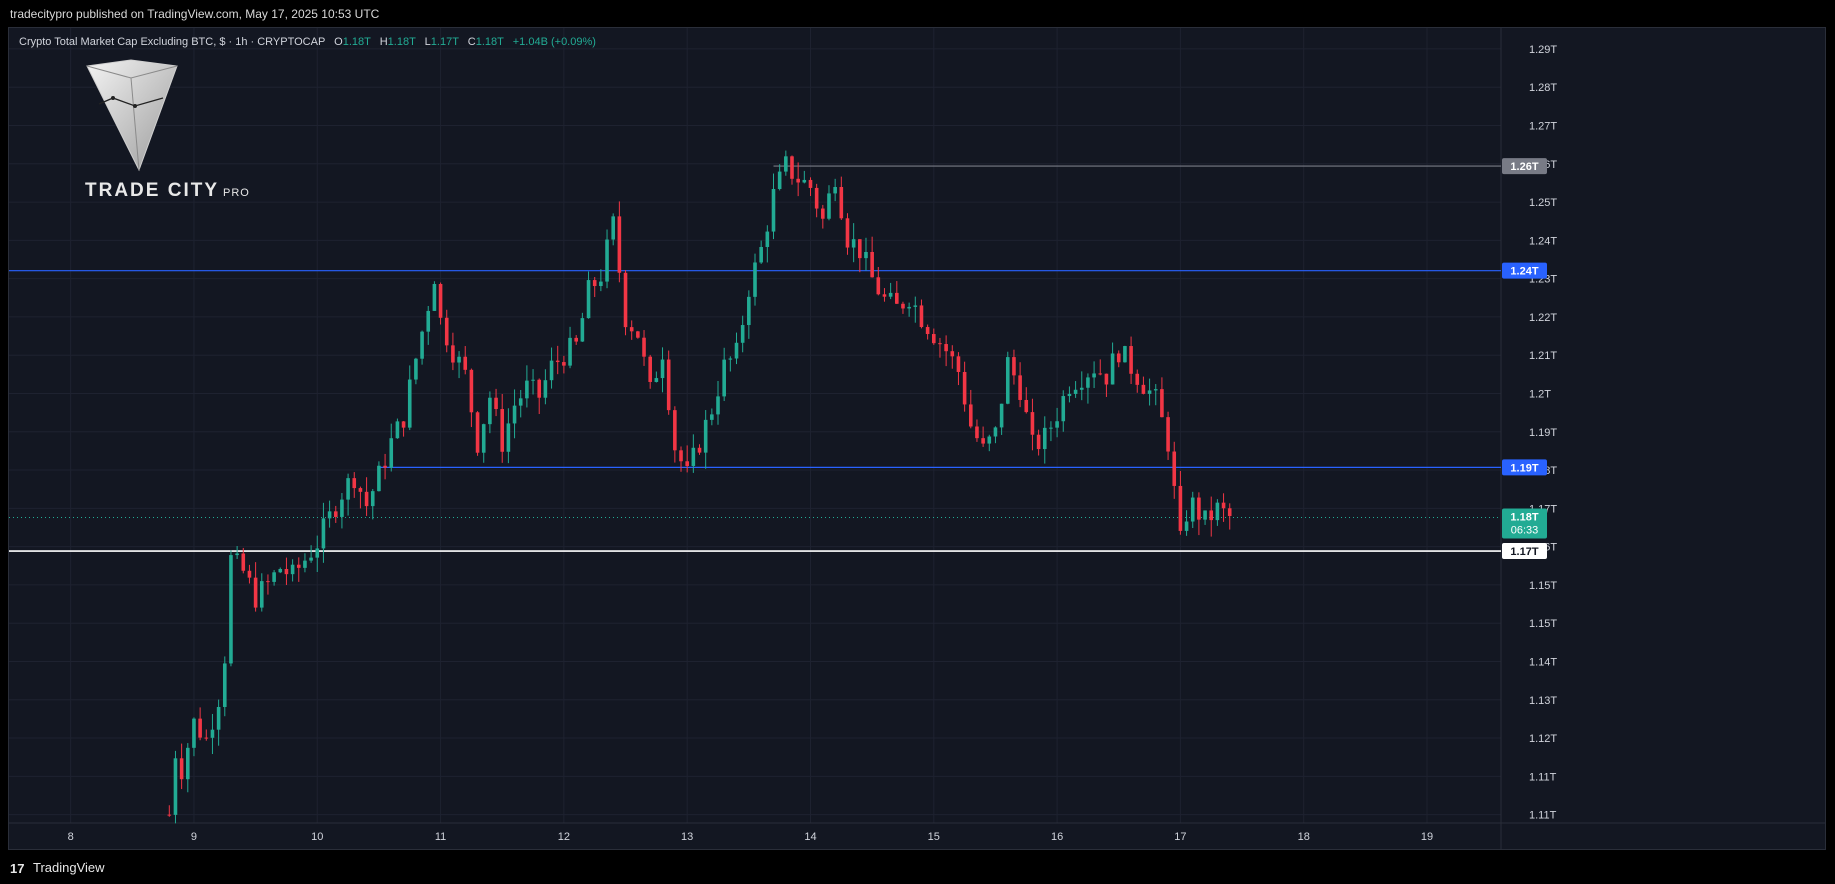  What do you see at coordinates (1525, 531) in the screenshot?
I see `countdown-label: 06:33` at bounding box center [1525, 531].